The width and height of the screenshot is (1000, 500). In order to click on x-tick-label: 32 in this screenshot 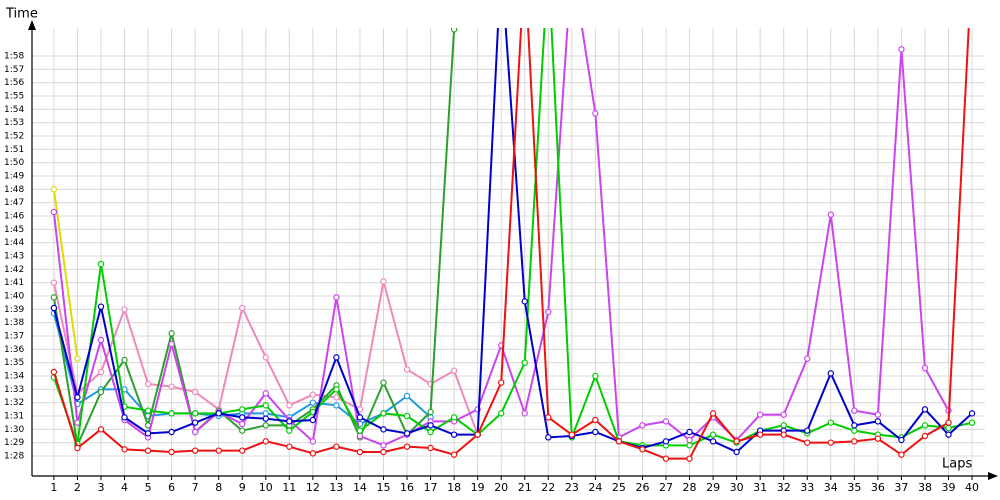, I will do `click(784, 487)`.